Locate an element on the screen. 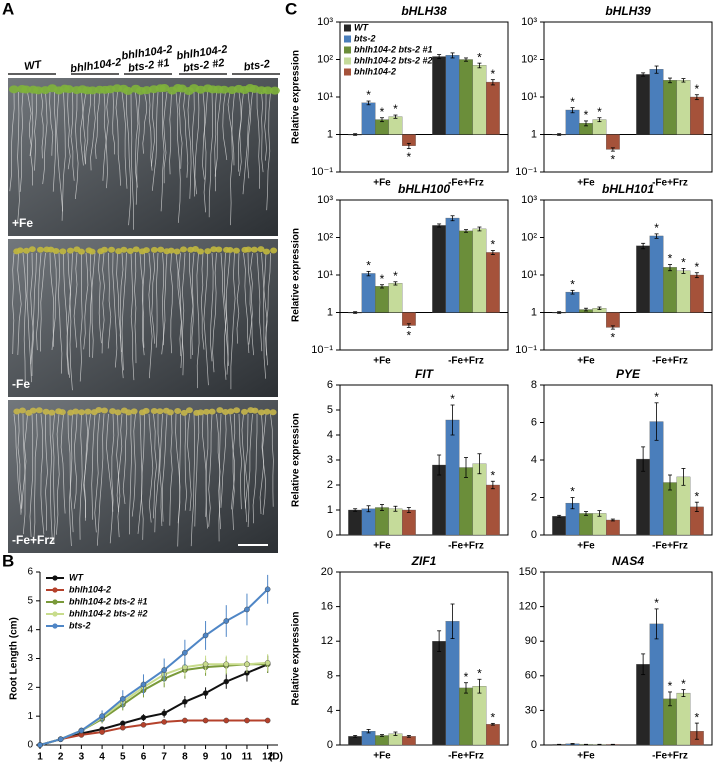 This screenshot has width=724, height=767. x-axis-label: (D) is located at coordinates (276, 757).